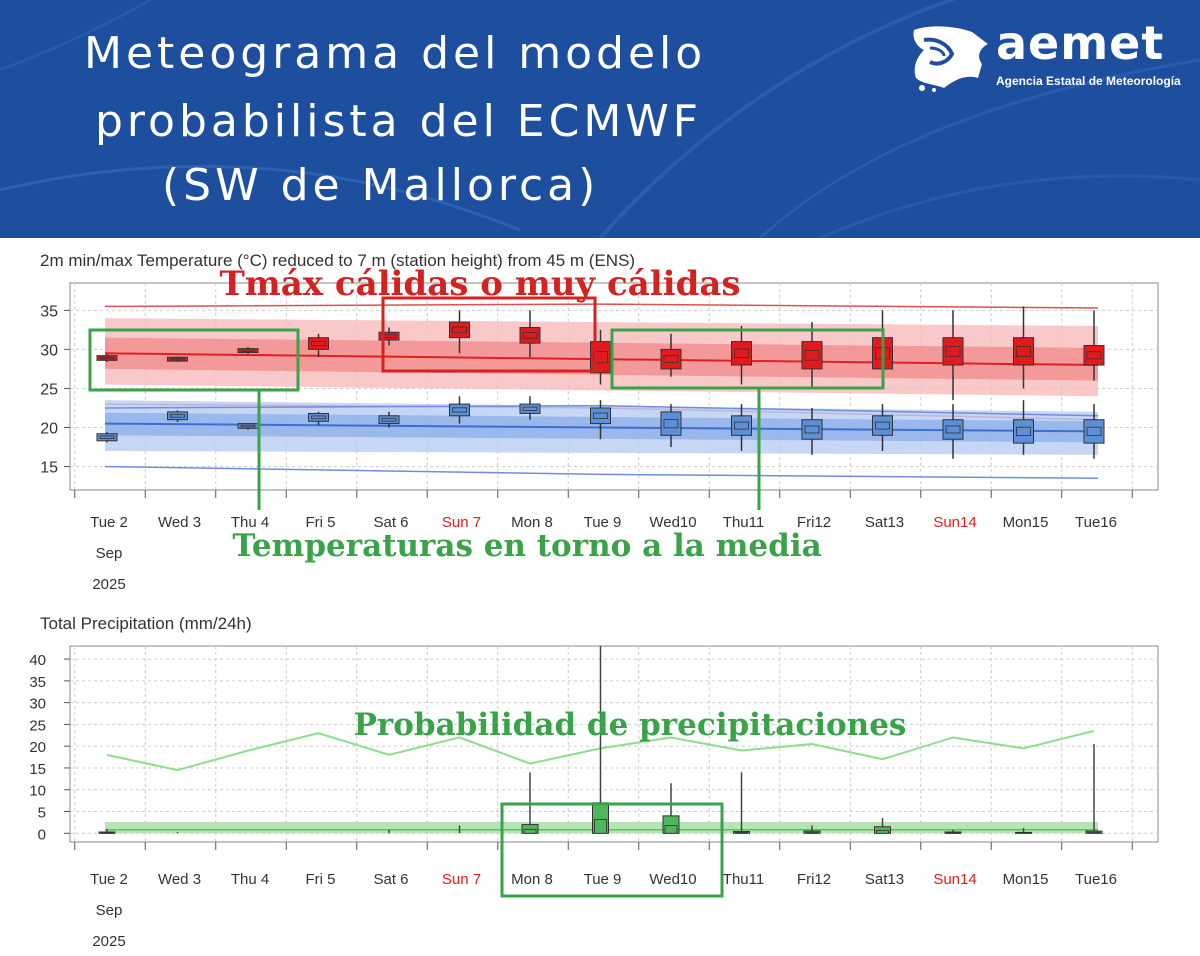 Image resolution: width=1200 pixels, height=956 pixels. What do you see at coordinates (381, 185) in the screenshot?
I see `title-line-3: (SW de Mallorca)` at bounding box center [381, 185].